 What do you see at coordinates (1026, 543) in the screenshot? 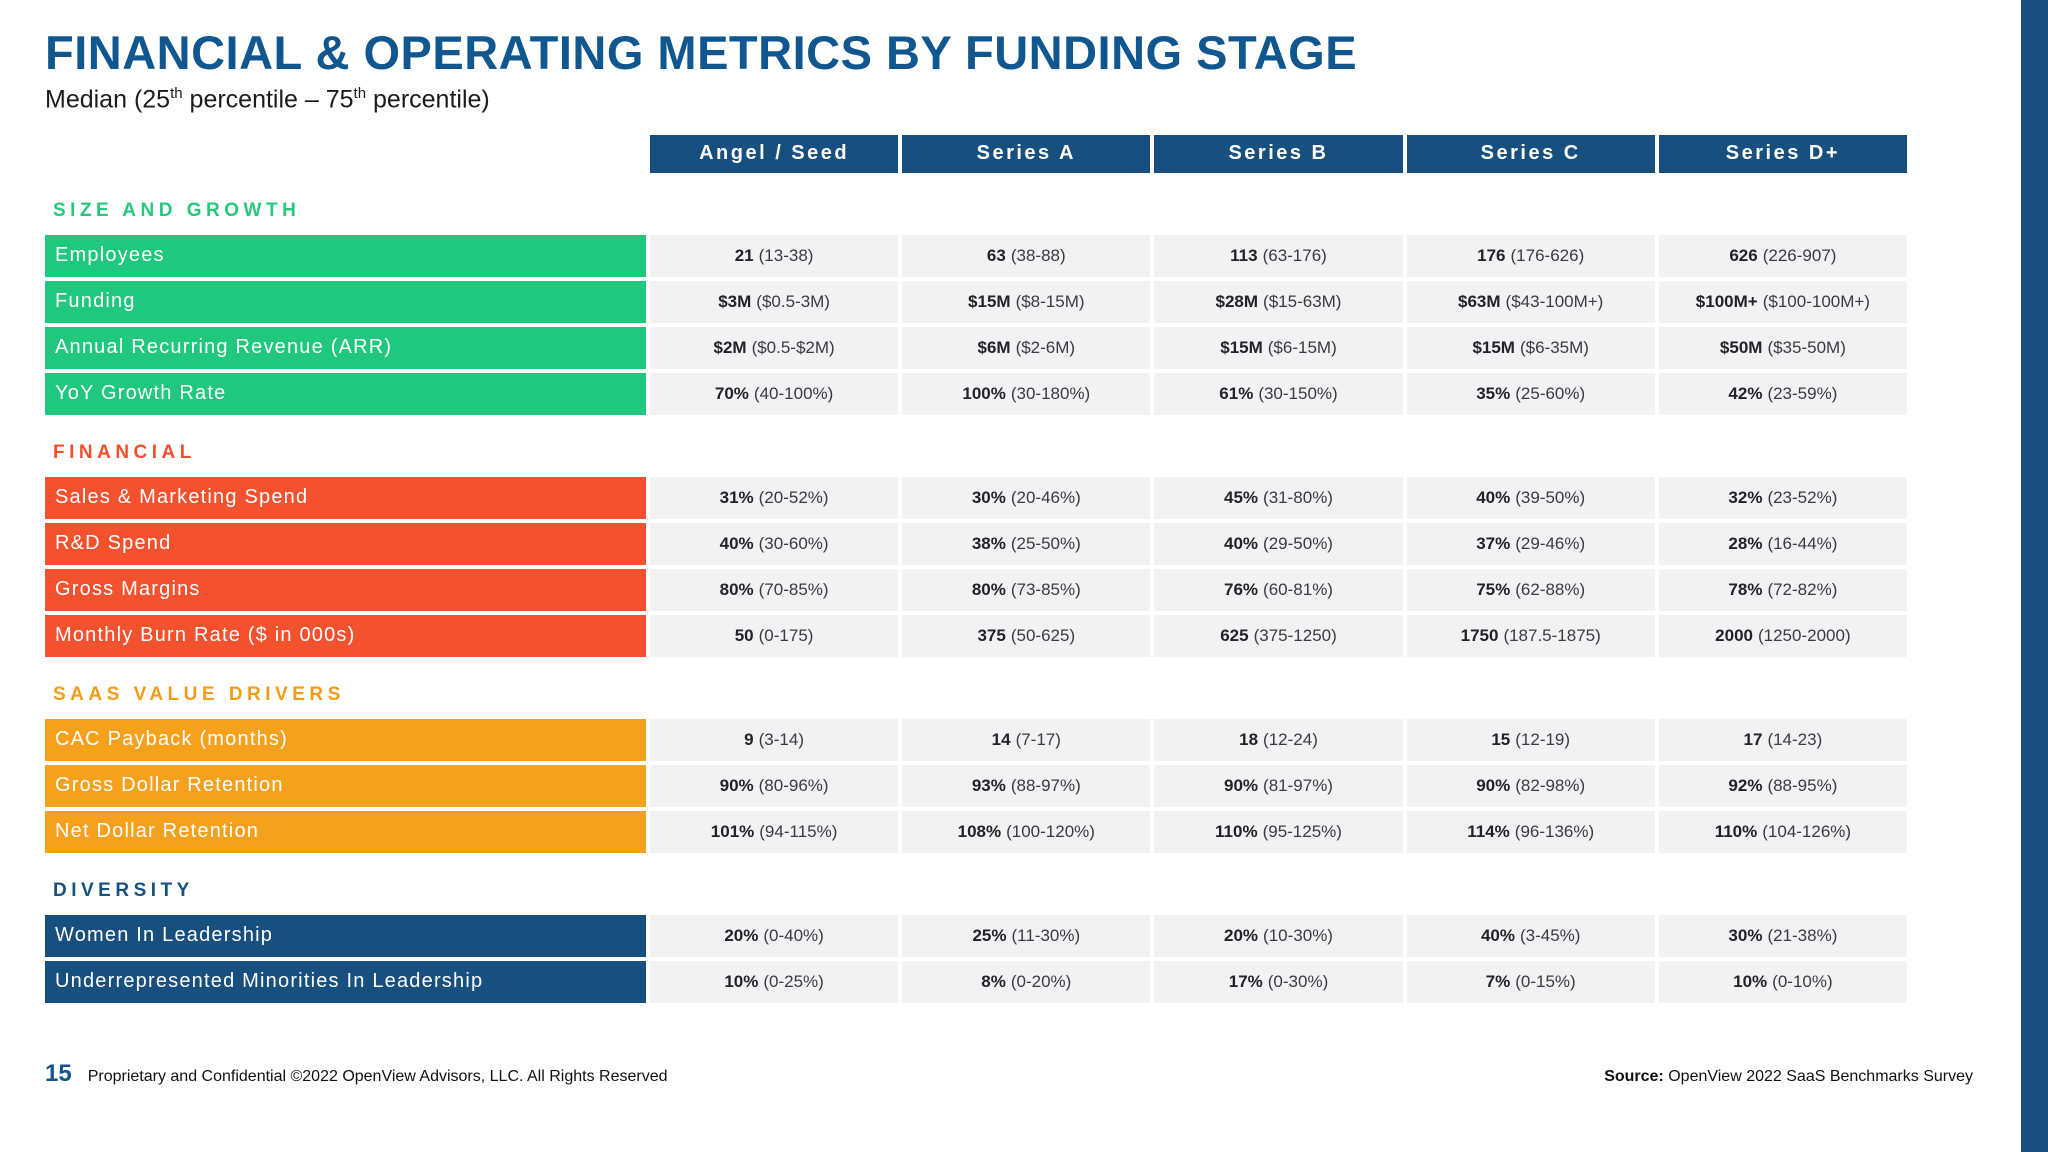
I see `metric-value-cell: 38% (25-50%)` at bounding box center [1026, 543].